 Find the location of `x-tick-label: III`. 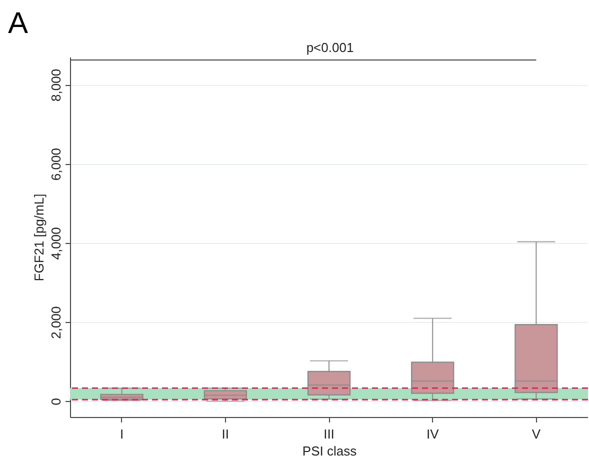

x-tick-label: III is located at coordinates (329, 434).